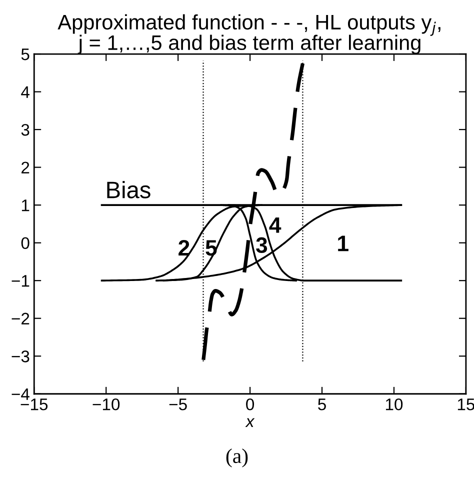  Describe the element at coordinates (343, 244) in the screenshot. I see `series-label: 1` at that location.